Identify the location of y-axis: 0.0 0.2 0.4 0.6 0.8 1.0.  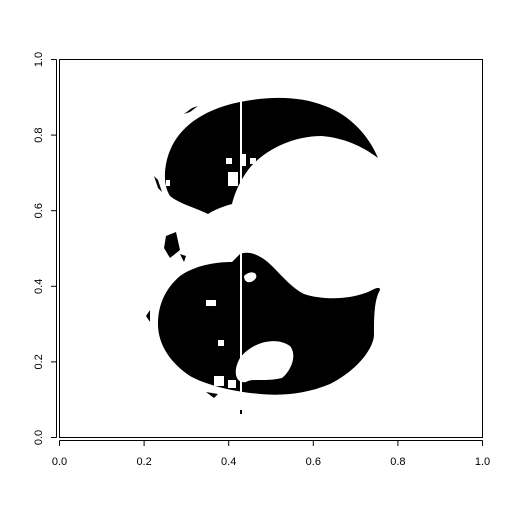
(45, 248).